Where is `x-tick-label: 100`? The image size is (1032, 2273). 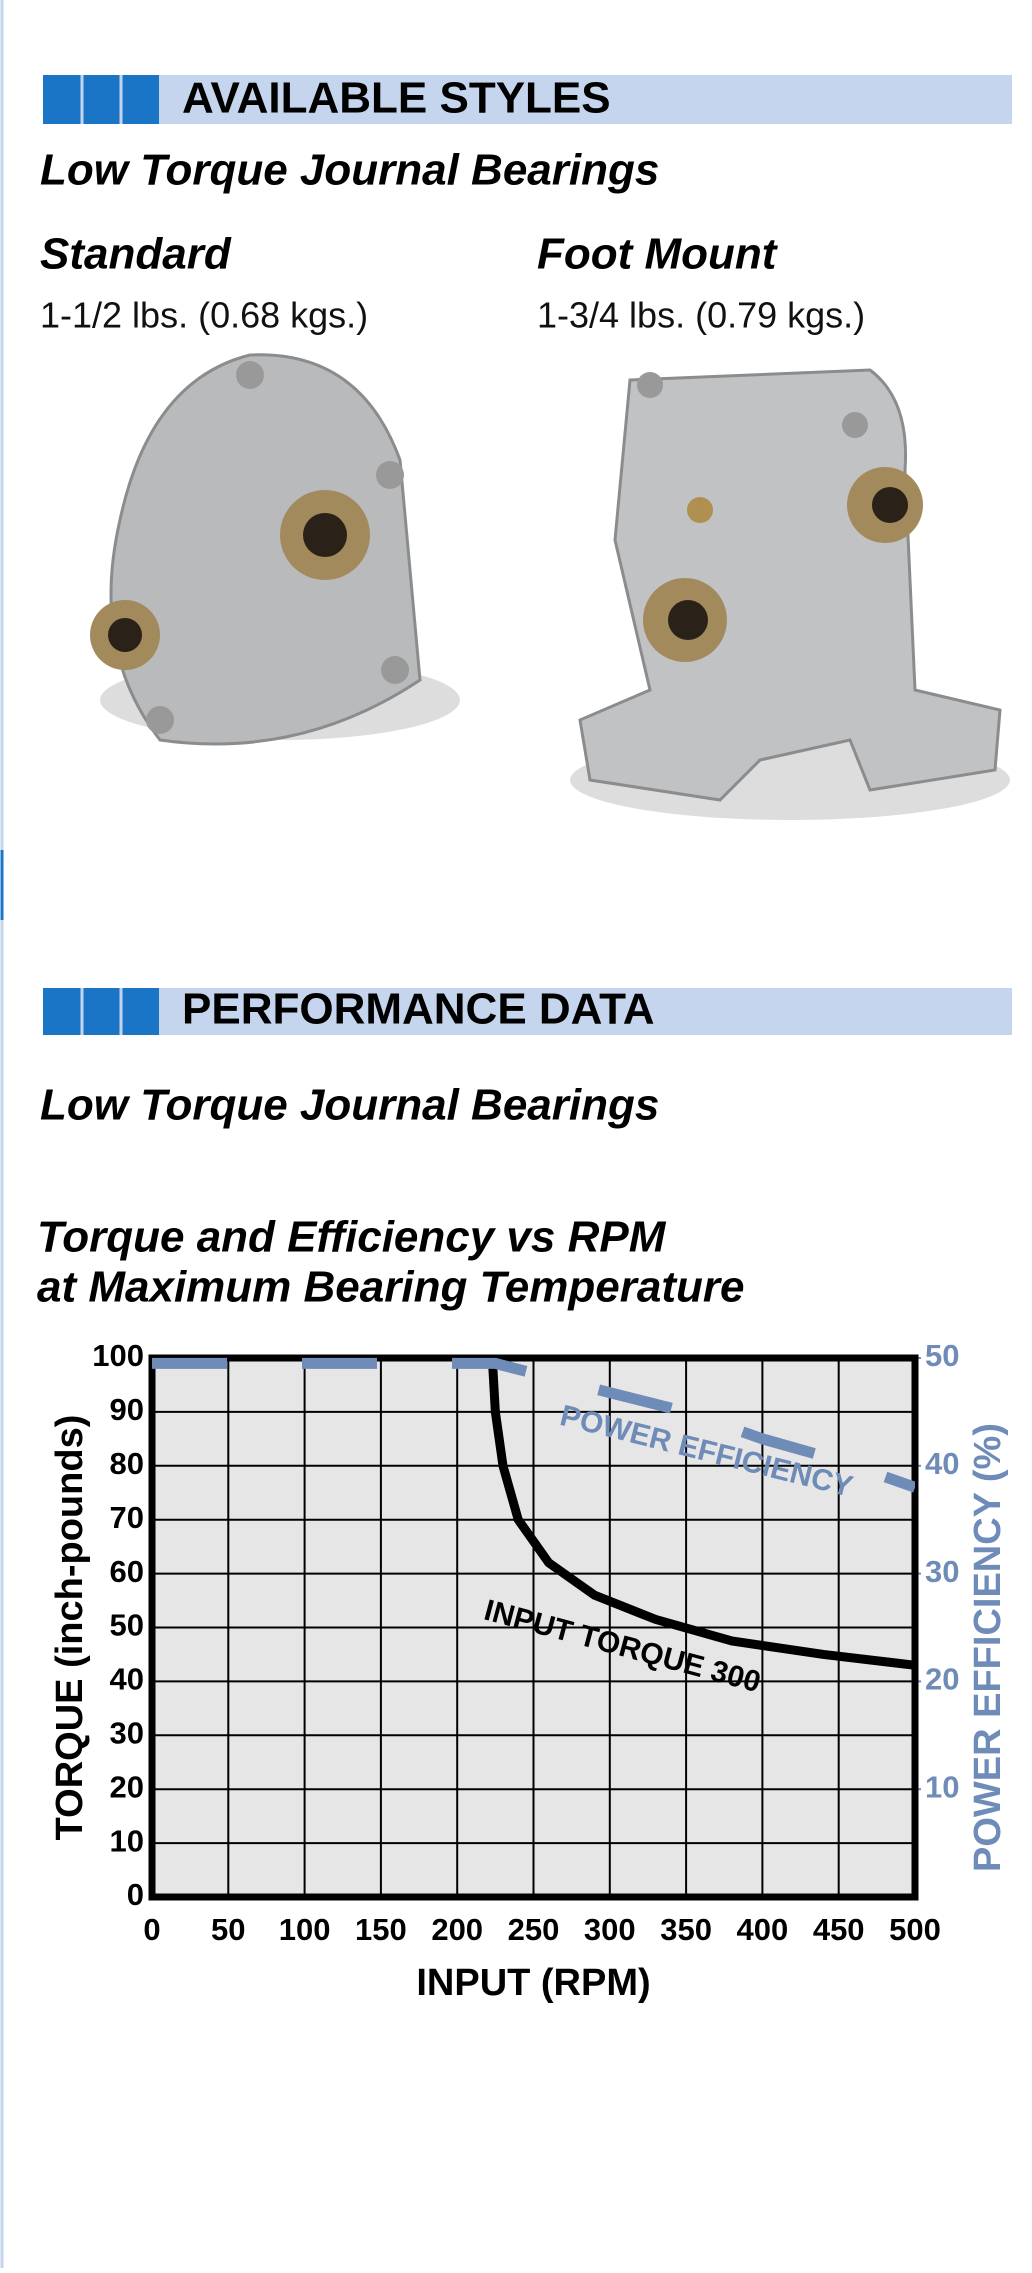
x-tick-label: 100 is located at coordinates (305, 1929).